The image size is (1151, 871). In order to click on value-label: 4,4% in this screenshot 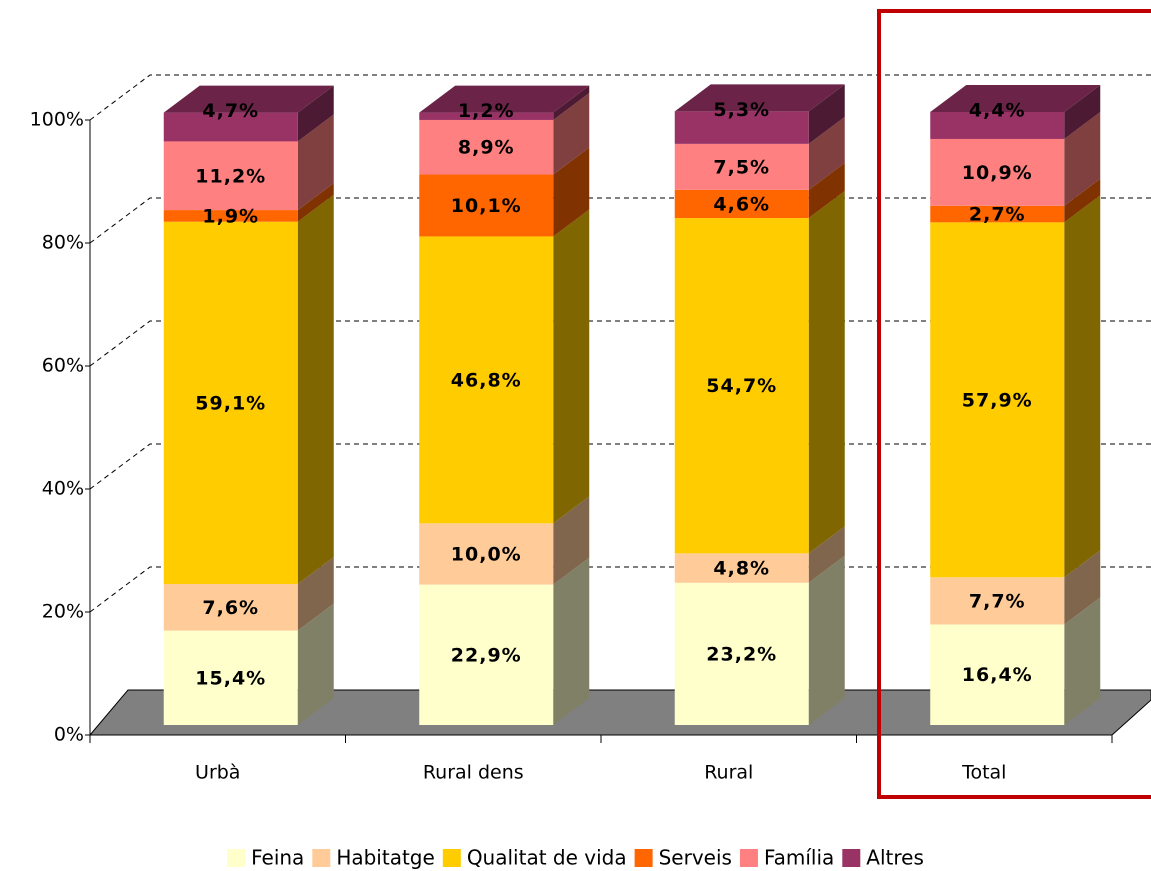, I will do `click(997, 111)`.